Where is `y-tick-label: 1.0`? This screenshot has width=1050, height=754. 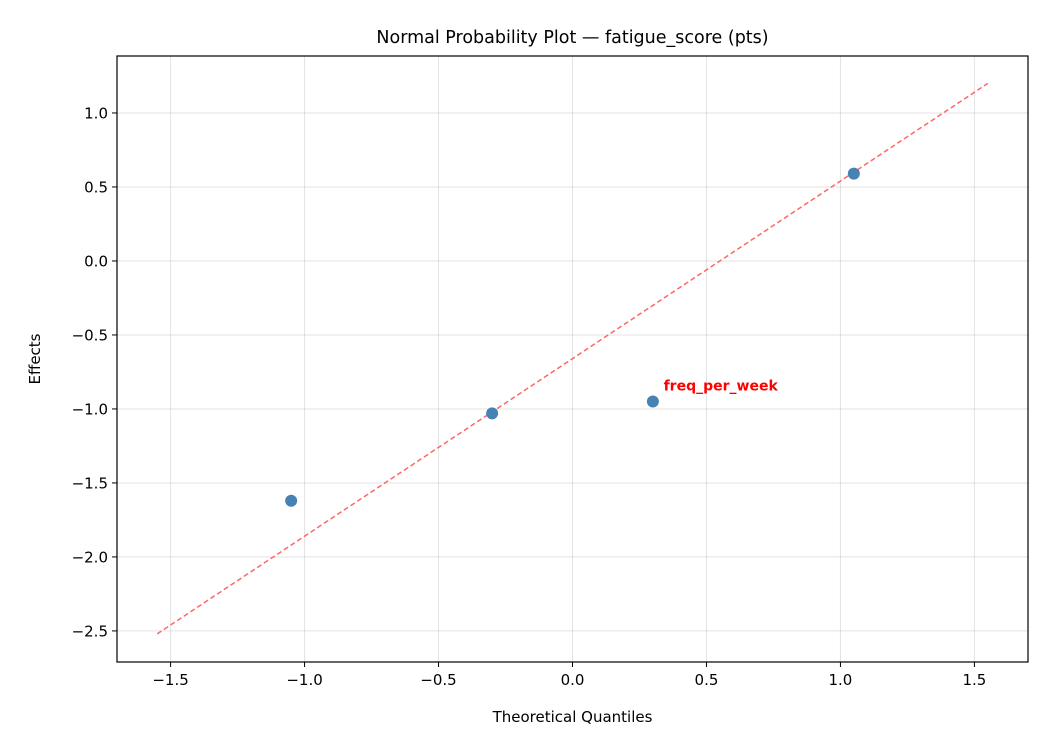 y-tick-label: 1.0 is located at coordinates (96, 113).